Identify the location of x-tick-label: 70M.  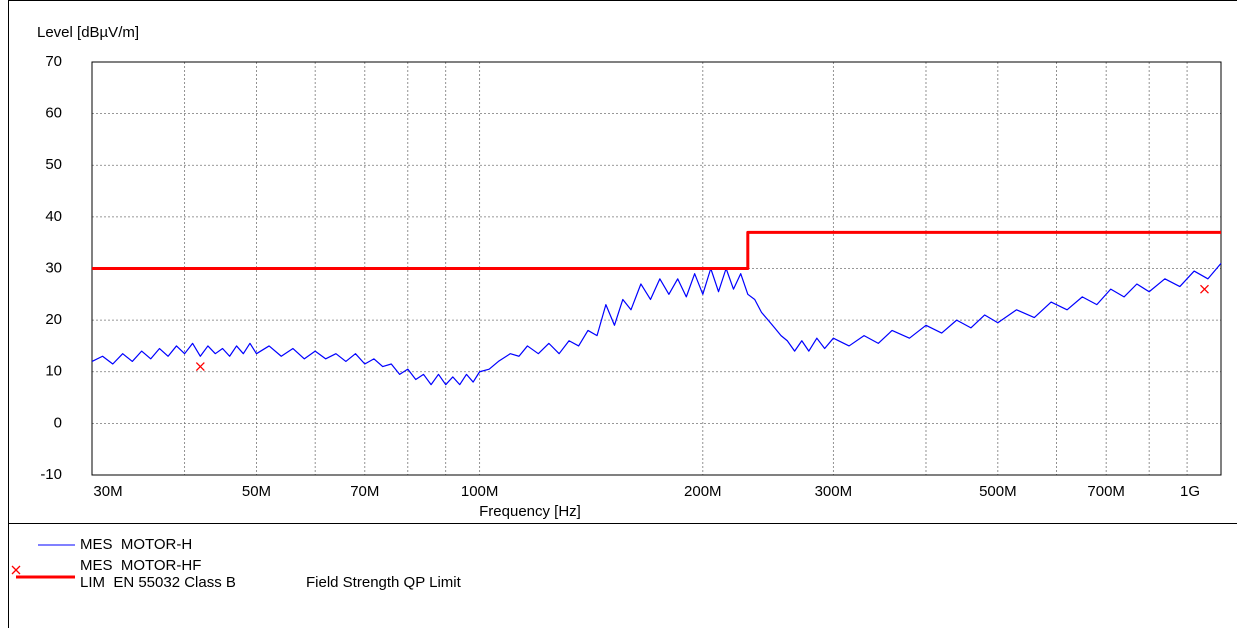
(364, 491).